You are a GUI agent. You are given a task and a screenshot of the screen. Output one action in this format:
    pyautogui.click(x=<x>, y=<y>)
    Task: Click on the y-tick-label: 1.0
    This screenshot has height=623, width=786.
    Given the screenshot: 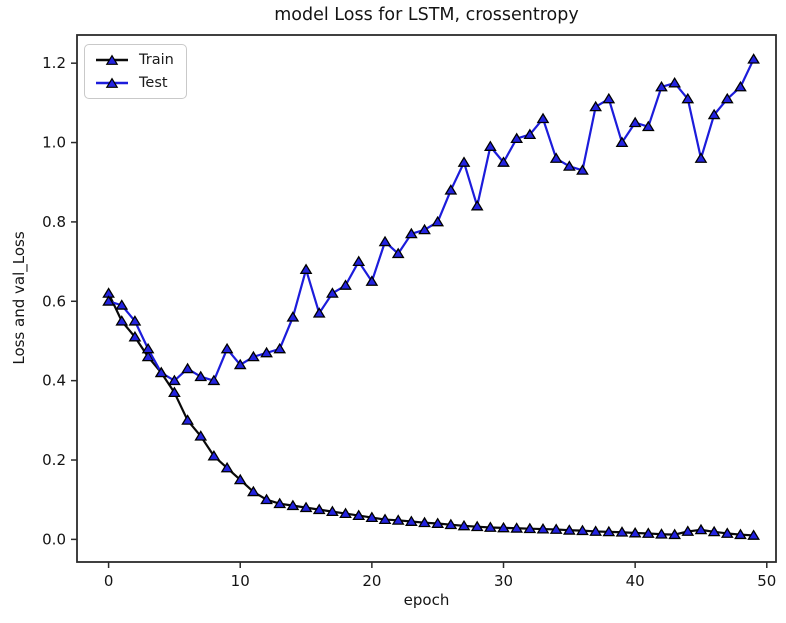 What is the action you would take?
    pyautogui.click(x=54, y=143)
    